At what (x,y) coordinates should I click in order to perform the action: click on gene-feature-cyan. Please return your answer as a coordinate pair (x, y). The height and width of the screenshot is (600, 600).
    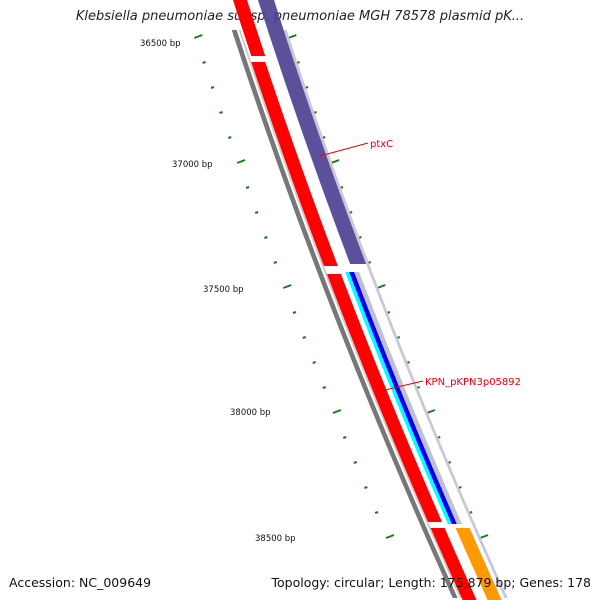
    Looking at the image, I should click on (398, 398).